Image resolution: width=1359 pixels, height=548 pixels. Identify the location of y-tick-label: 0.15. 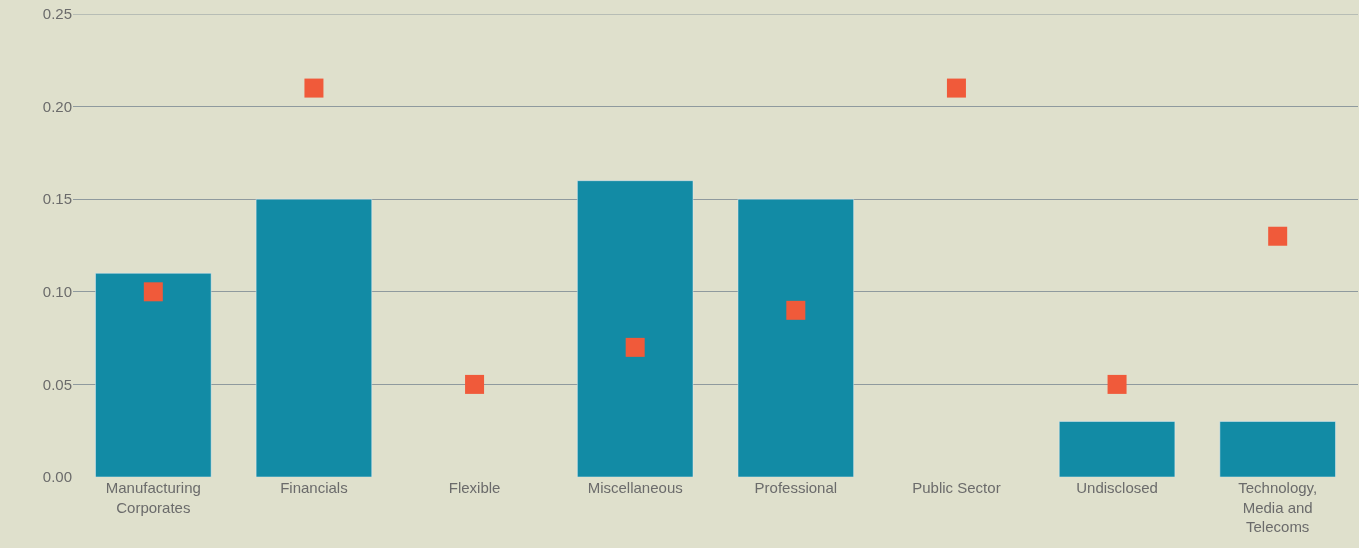
(57, 199).